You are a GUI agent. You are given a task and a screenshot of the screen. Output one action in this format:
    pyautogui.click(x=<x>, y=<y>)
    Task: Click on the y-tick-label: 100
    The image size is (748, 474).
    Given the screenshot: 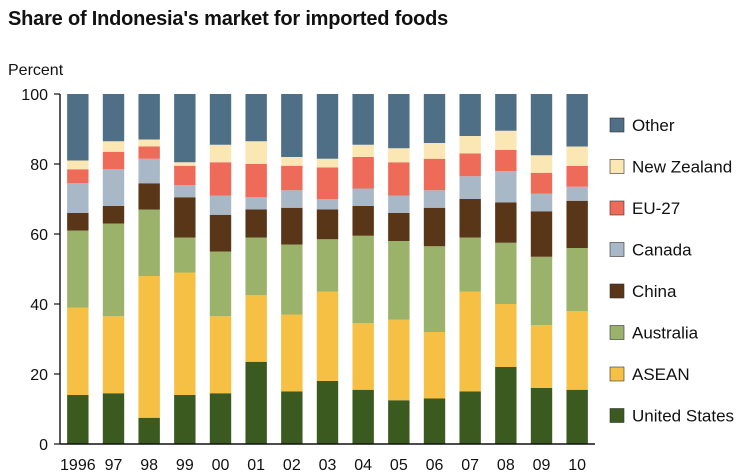 What is the action you would take?
    pyautogui.click(x=34, y=95)
    